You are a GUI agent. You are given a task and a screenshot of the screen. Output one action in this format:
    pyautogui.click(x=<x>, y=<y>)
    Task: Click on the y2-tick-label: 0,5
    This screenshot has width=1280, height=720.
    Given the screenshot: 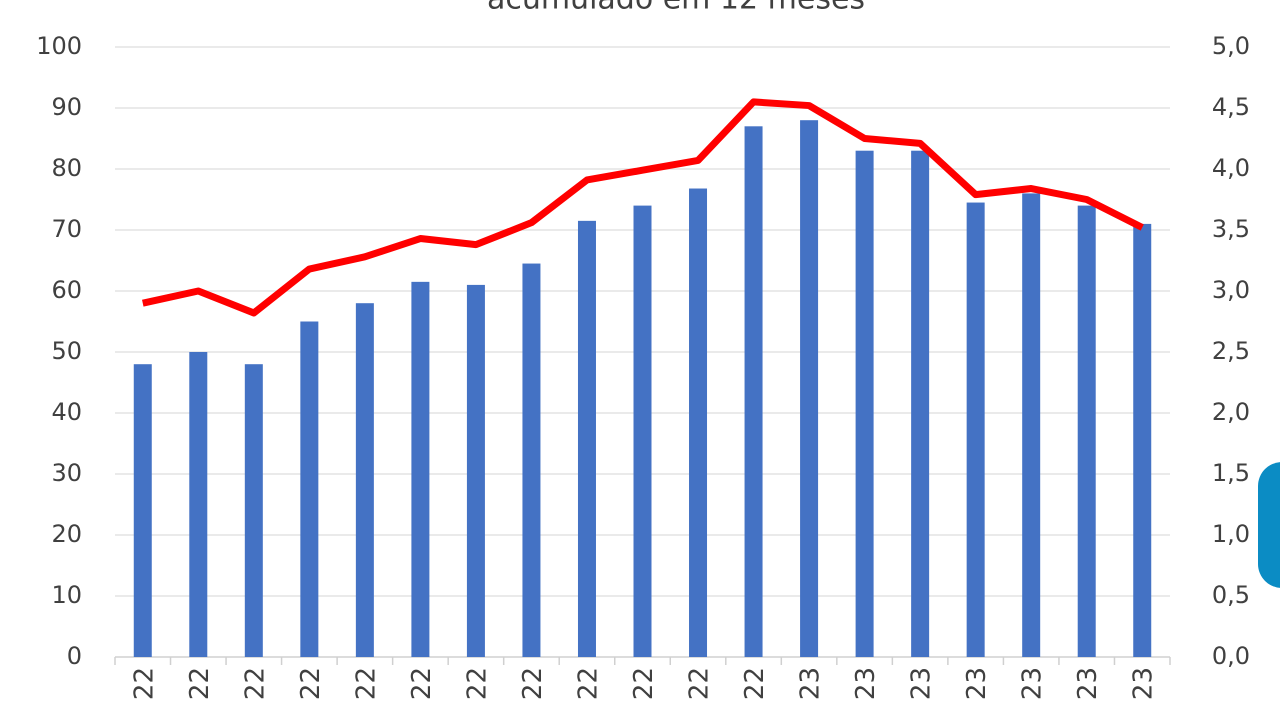 What is the action you would take?
    pyautogui.click(x=1231, y=595)
    